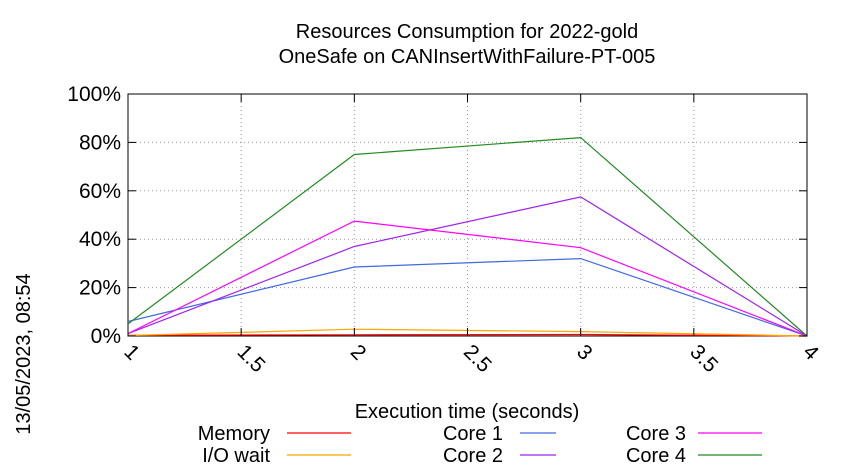 This screenshot has width=850, height=475. I want to click on chart-title-line-2: OneSafe on CANInsertWithFailure-PT-005, so click(467, 57).